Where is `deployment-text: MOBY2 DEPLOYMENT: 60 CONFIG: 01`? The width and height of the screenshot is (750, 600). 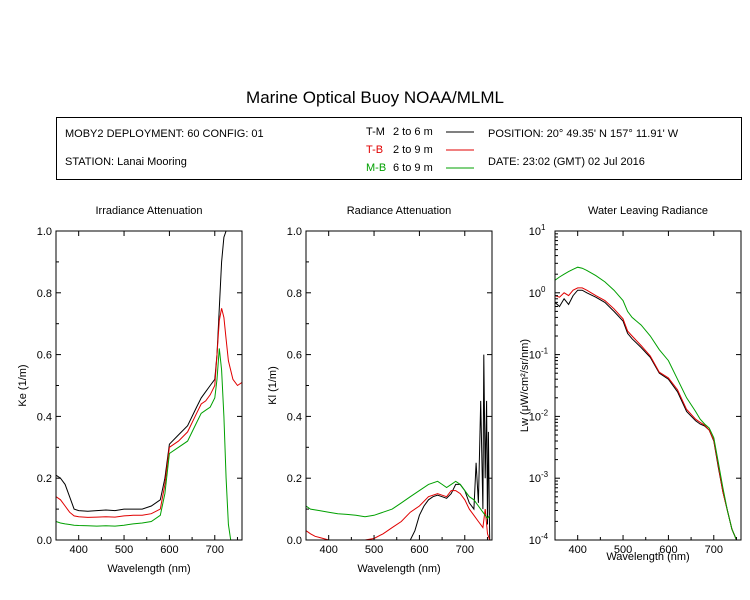 deployment-text: MOBY2 DEPLOYMENT: 60 CONFIG: 01 is located at coordinates (164, 134).